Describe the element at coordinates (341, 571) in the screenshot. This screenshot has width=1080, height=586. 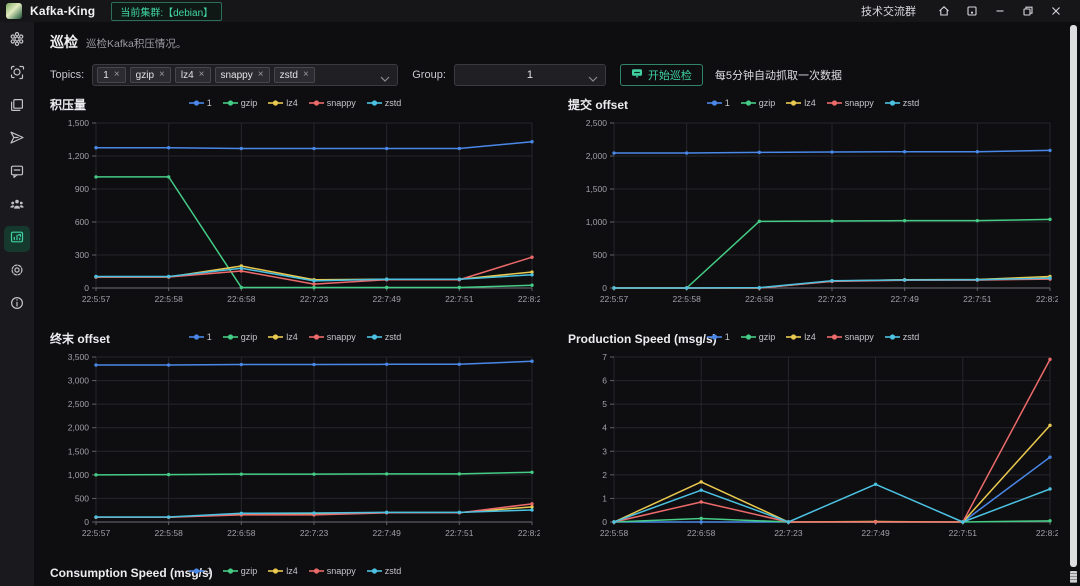
I see `legend-label: snappy` at that location.